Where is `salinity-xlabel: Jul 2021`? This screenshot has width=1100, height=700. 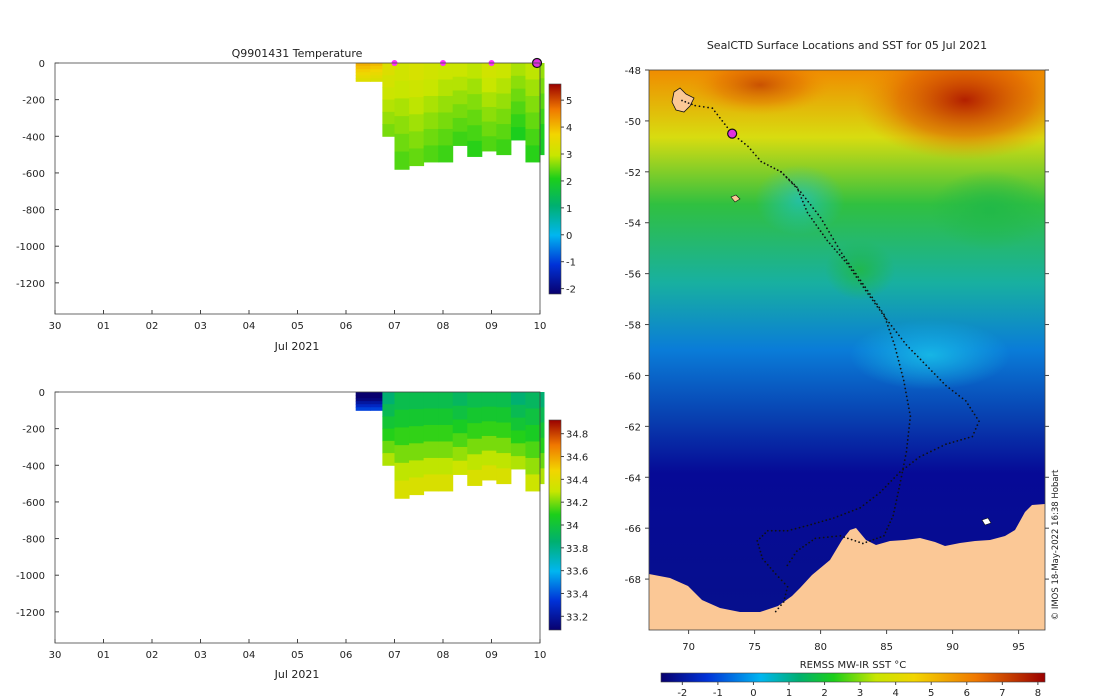 salinity-xlabel: Jul 2021 is located at coordinates (297, 674).